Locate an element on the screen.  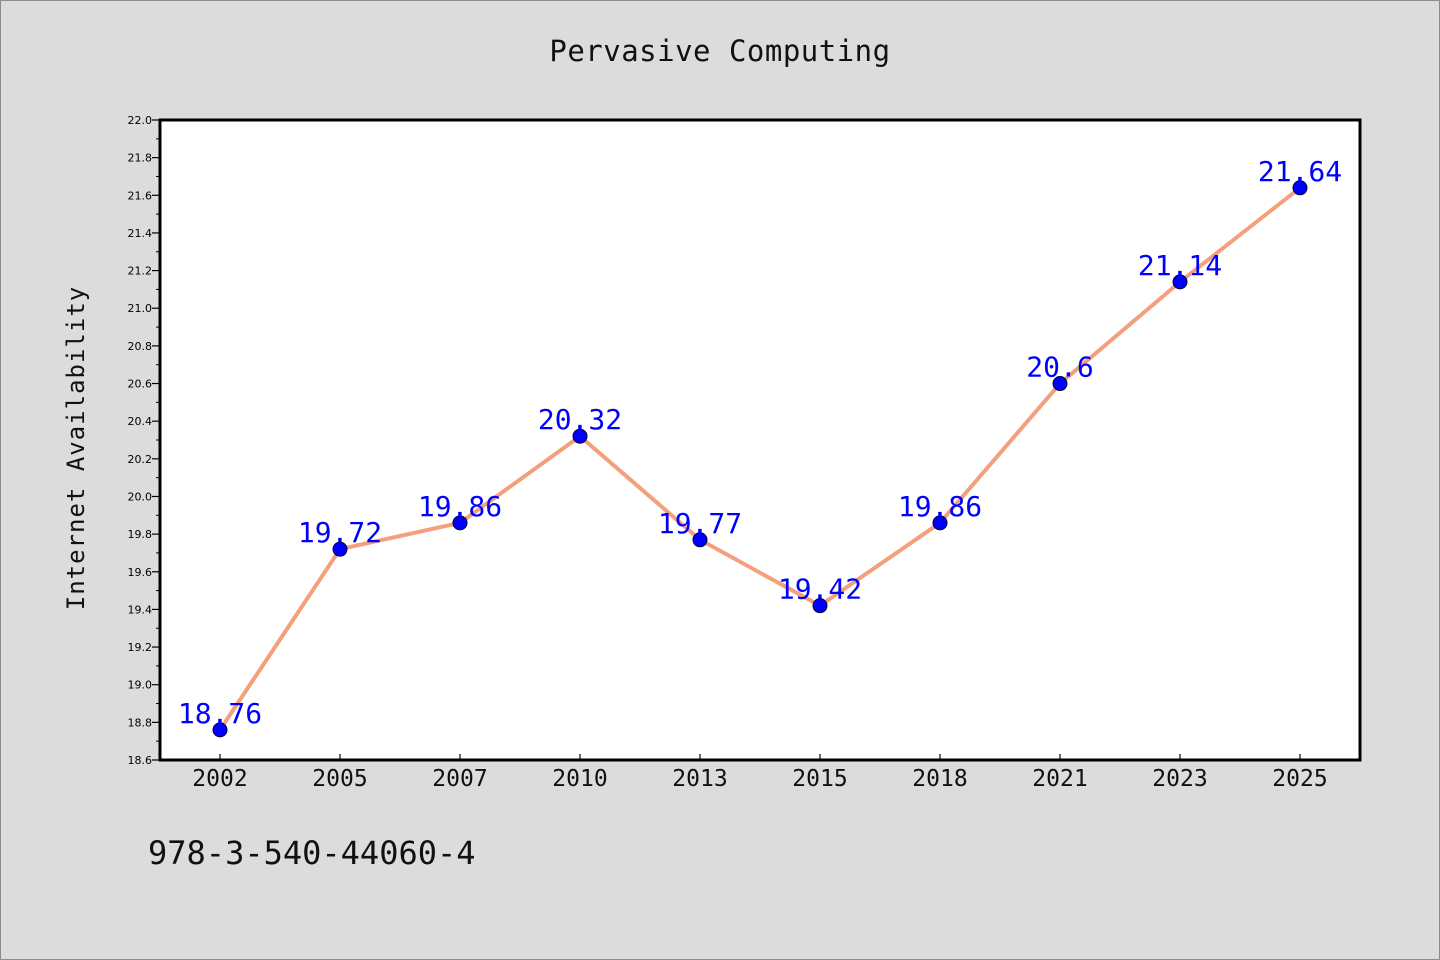
x-tick-label: 2021 is located at coordinates (1059, 779).